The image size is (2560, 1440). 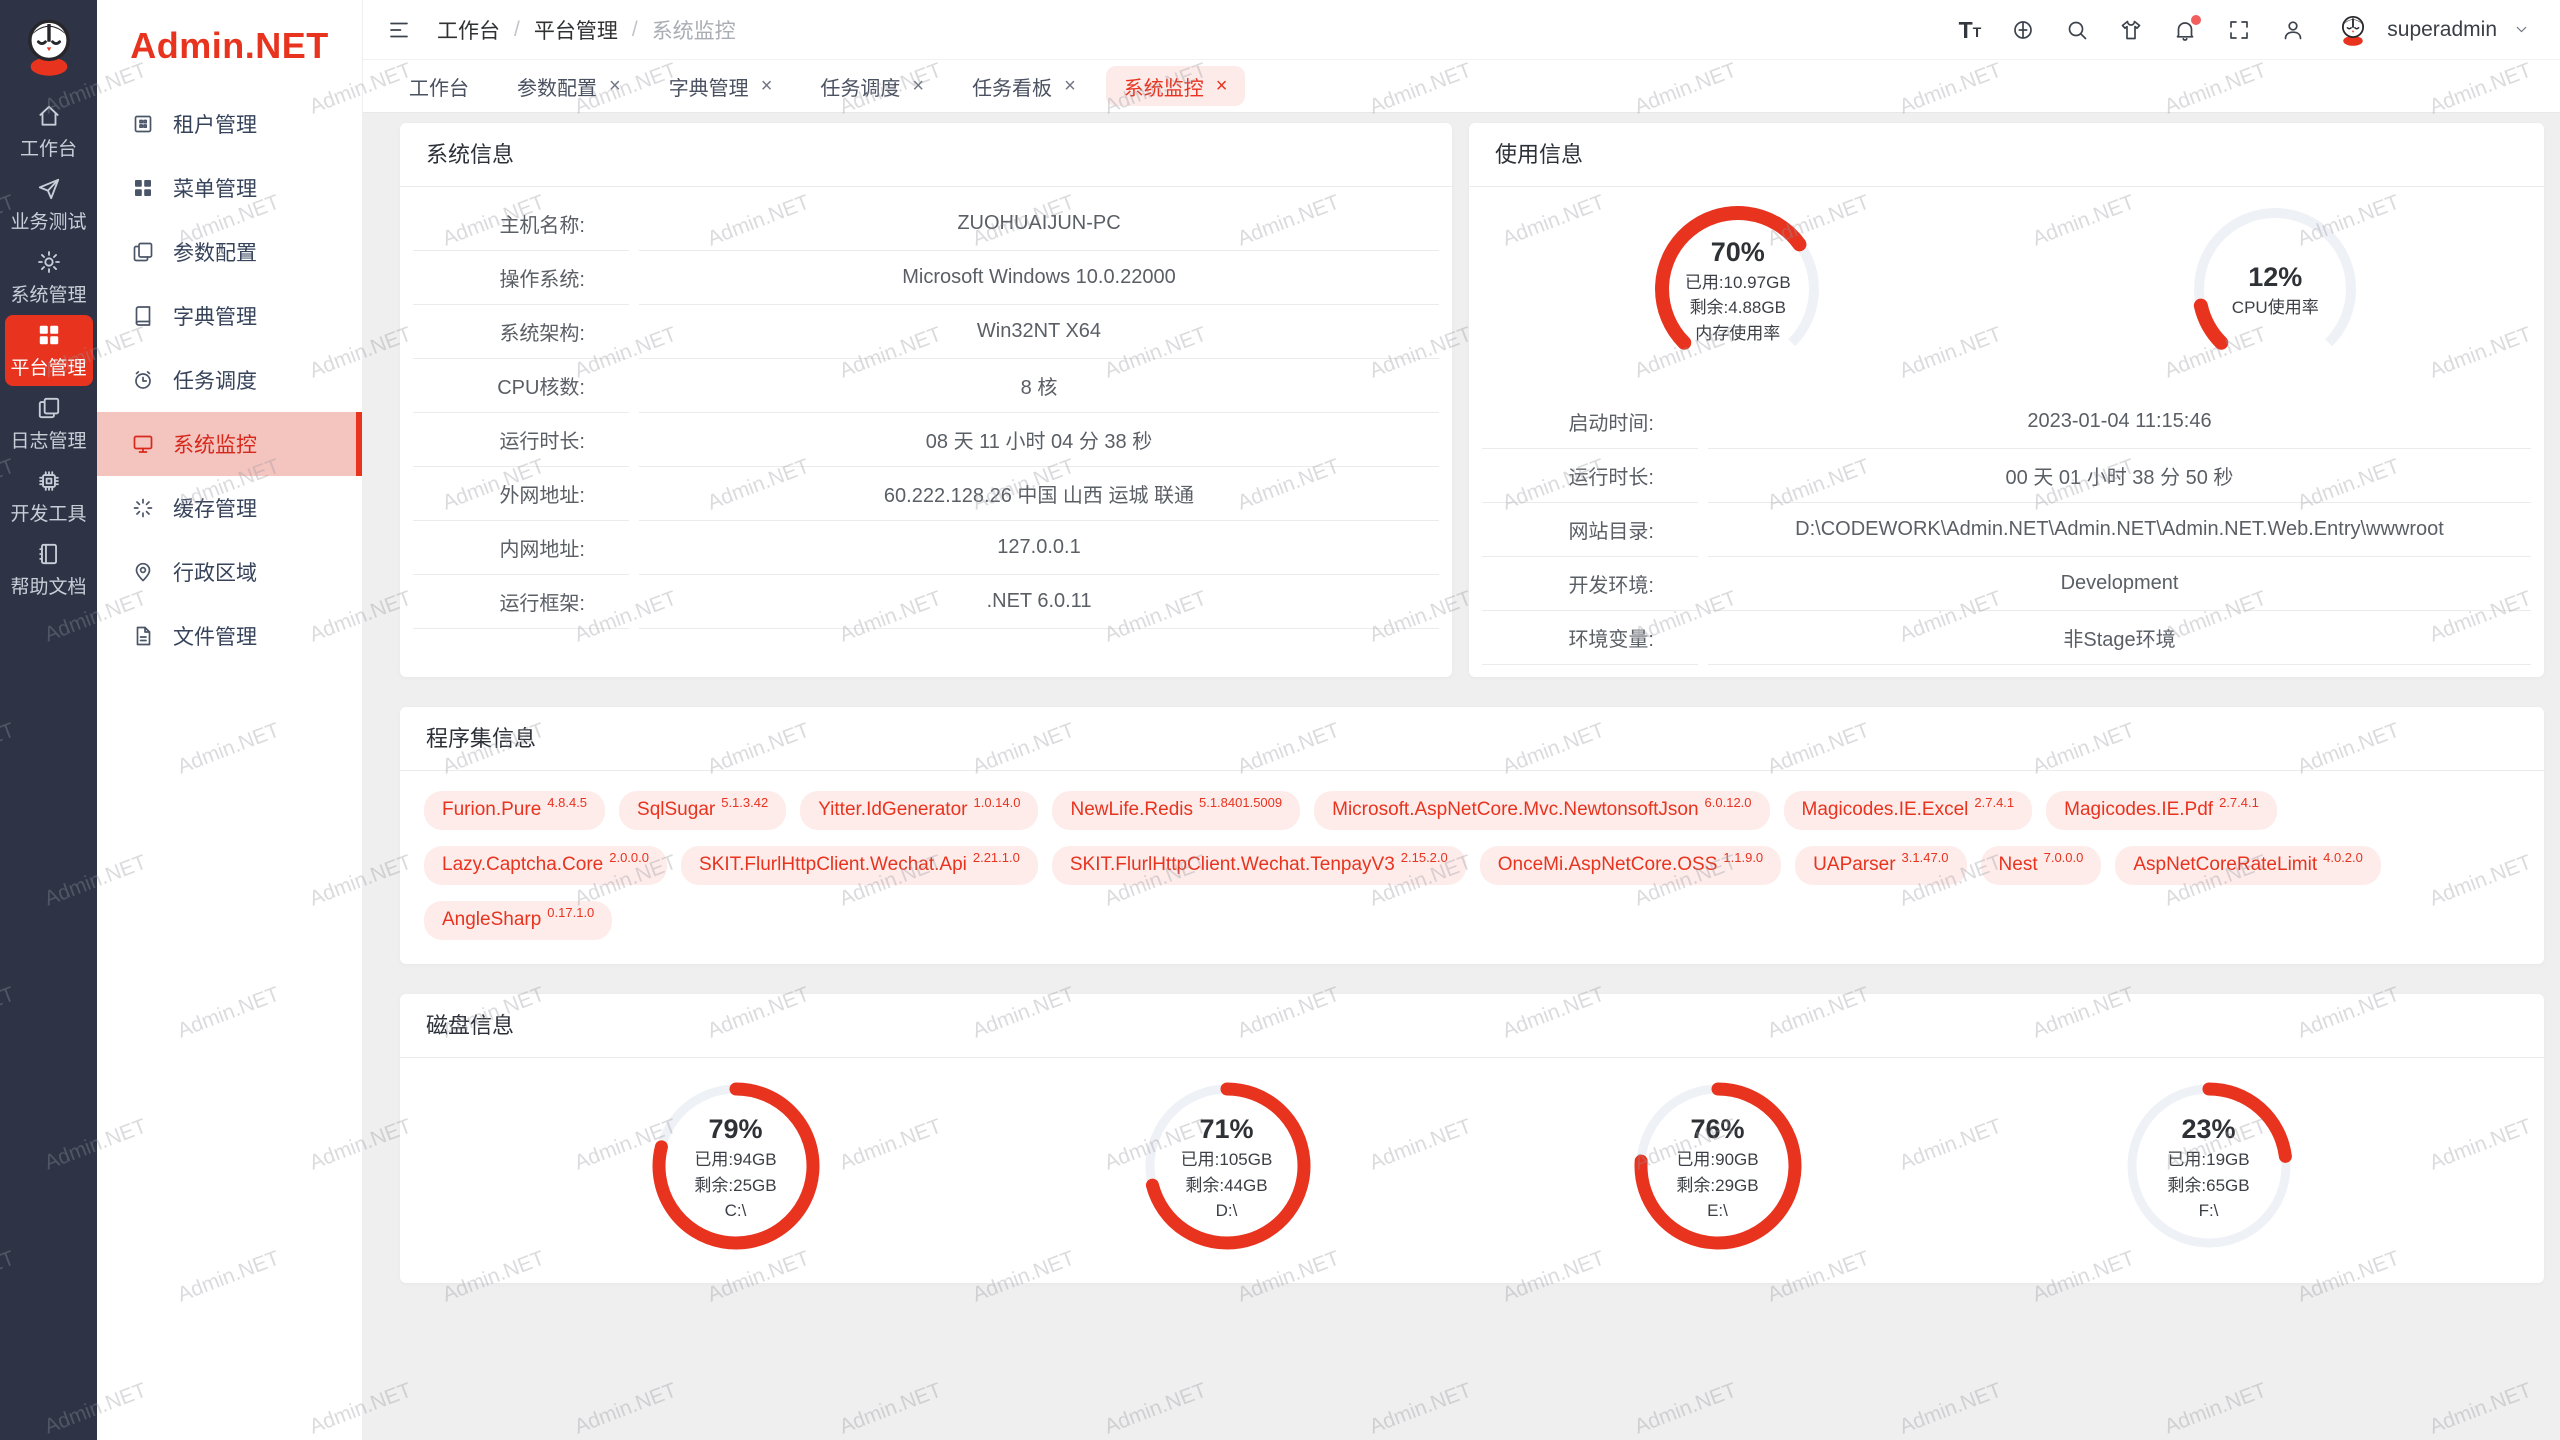 I want to click on user-icon, so click(x=2293, y=30).